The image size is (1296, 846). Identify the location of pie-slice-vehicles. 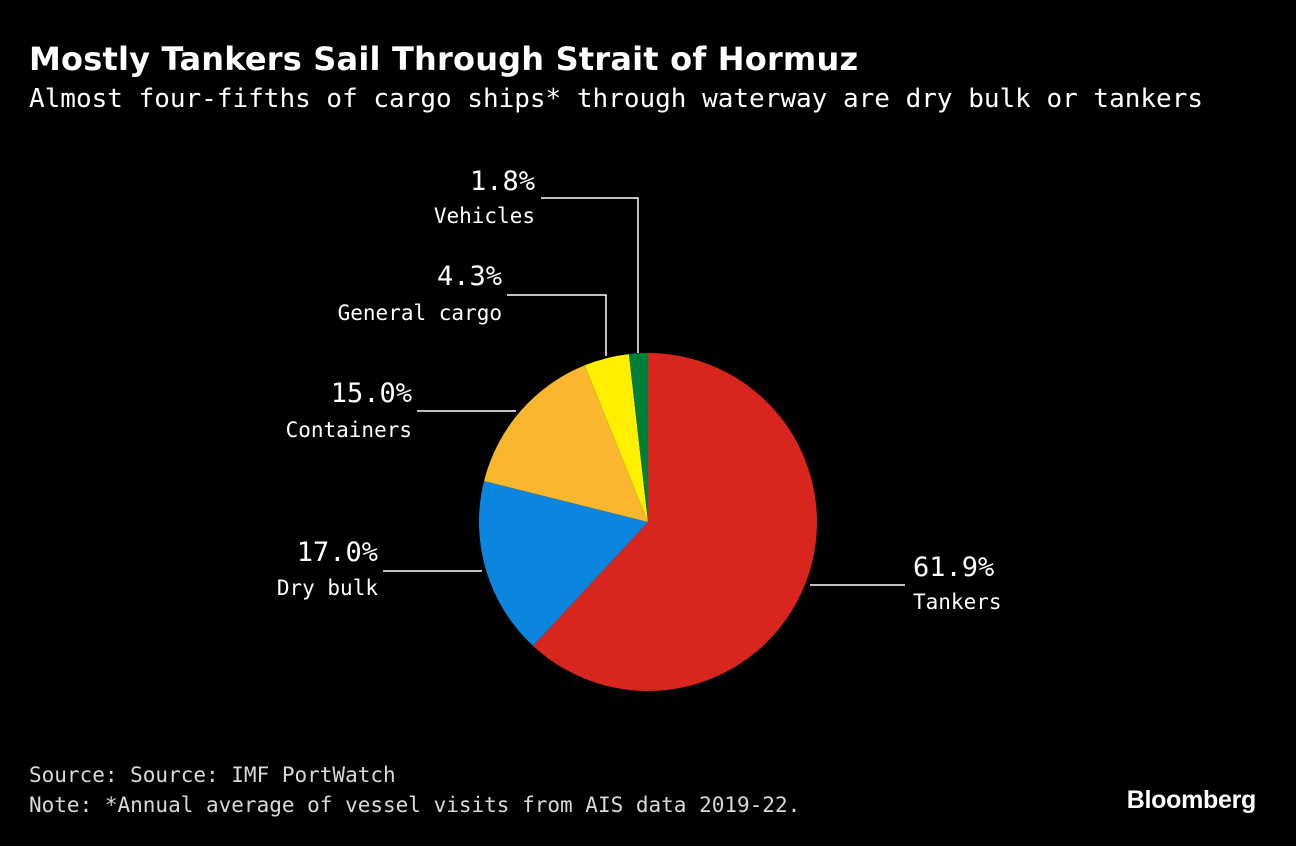
(638, 437).